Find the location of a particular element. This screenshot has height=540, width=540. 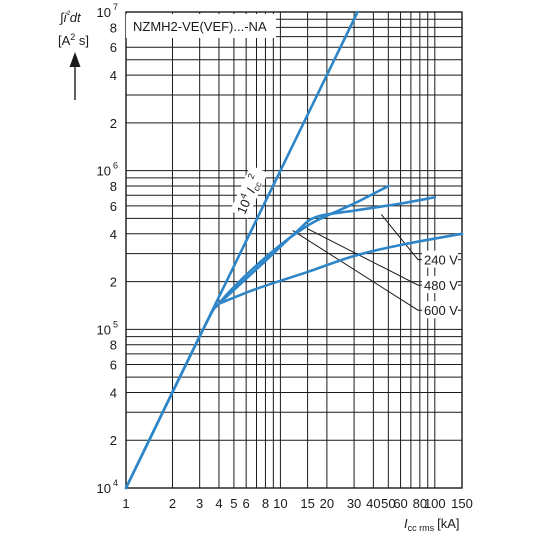

annotation-label: 480 V is located at coordinates (441, 285).